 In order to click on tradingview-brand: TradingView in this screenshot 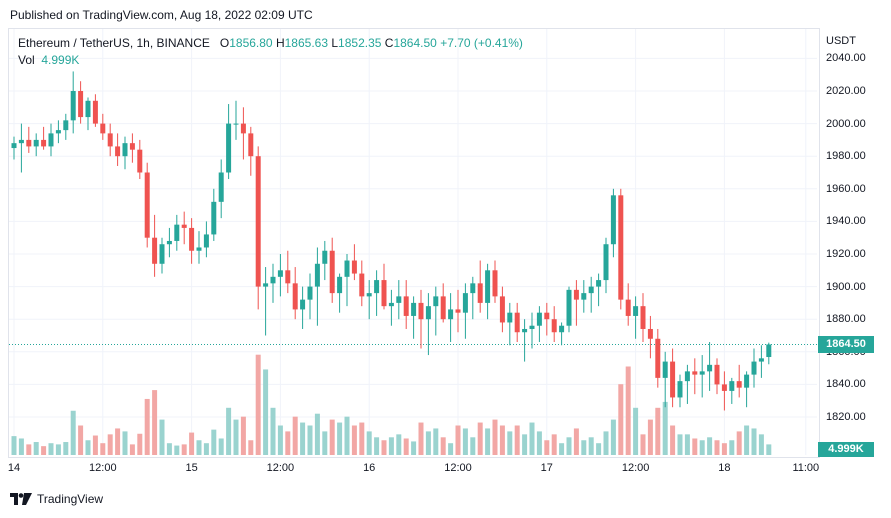, I will do `click(56, 499)`.